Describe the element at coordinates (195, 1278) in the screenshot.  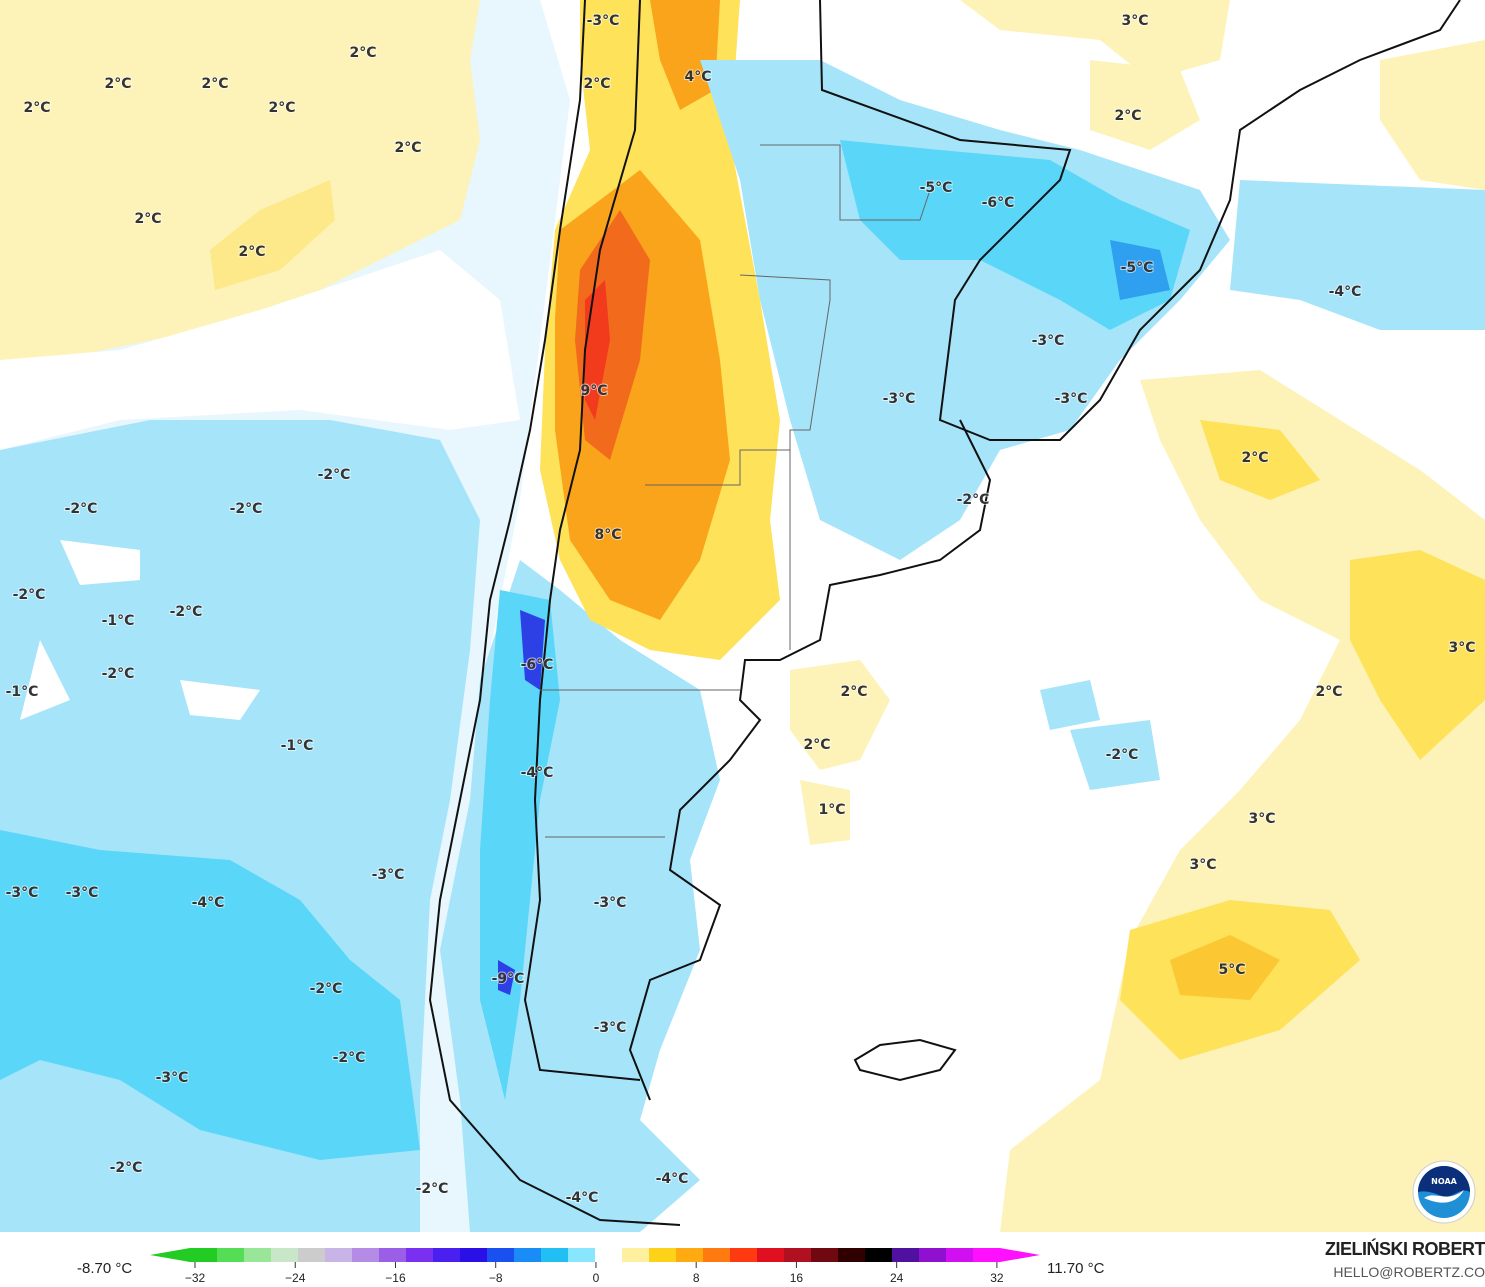
I see `colorbar-tick-label: −32` at that location.